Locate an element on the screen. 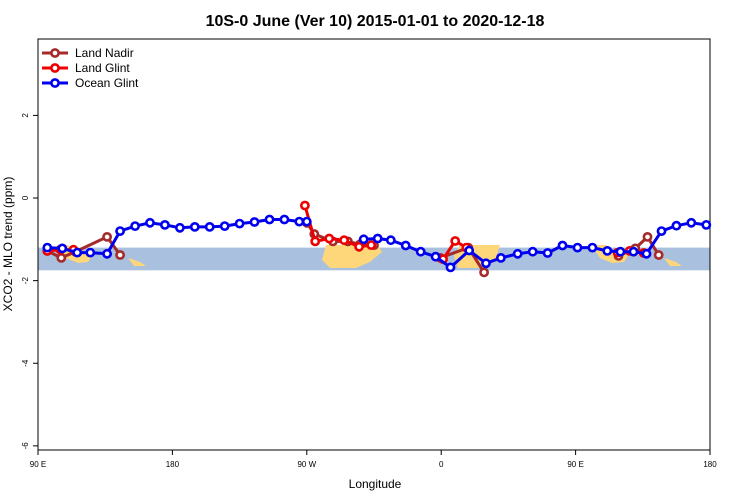 The image size is (750, 500). legend-item: Land Nadir is located at coordinates (88, 53).